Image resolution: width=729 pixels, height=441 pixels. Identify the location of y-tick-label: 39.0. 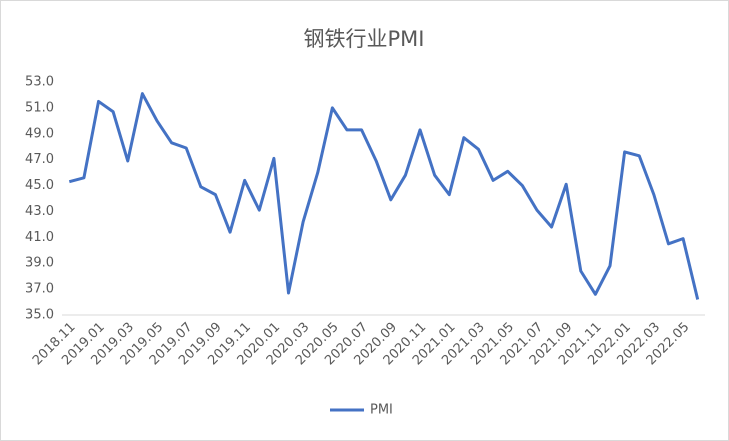
(39, 263).